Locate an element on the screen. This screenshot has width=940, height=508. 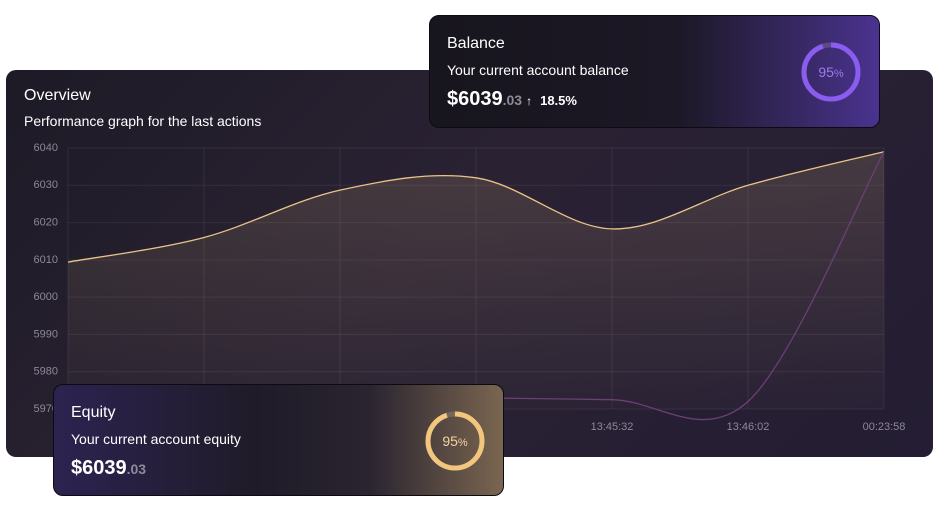
change-arrow: ↑ is located at coordinates (529, 101).